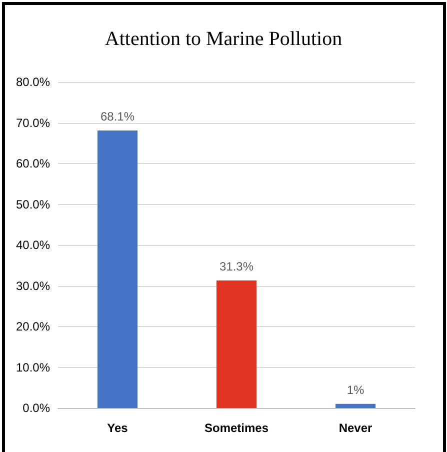 This screenshot has width=447, height=452. Describe the element at coordinates (33, 82) in the screenshot. I see `y-tick-label: 80.0%` at that location.